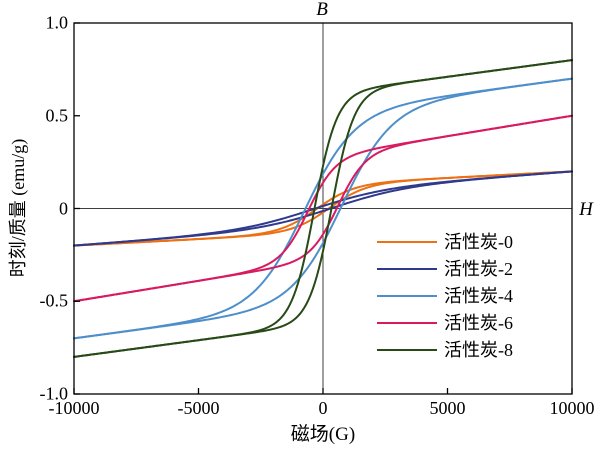 This screenshot has width=600, height=450. Describe the element at coordinates (323, 434) in the screenshot. I see `x-axis-label: 磁场(G)` at that location.